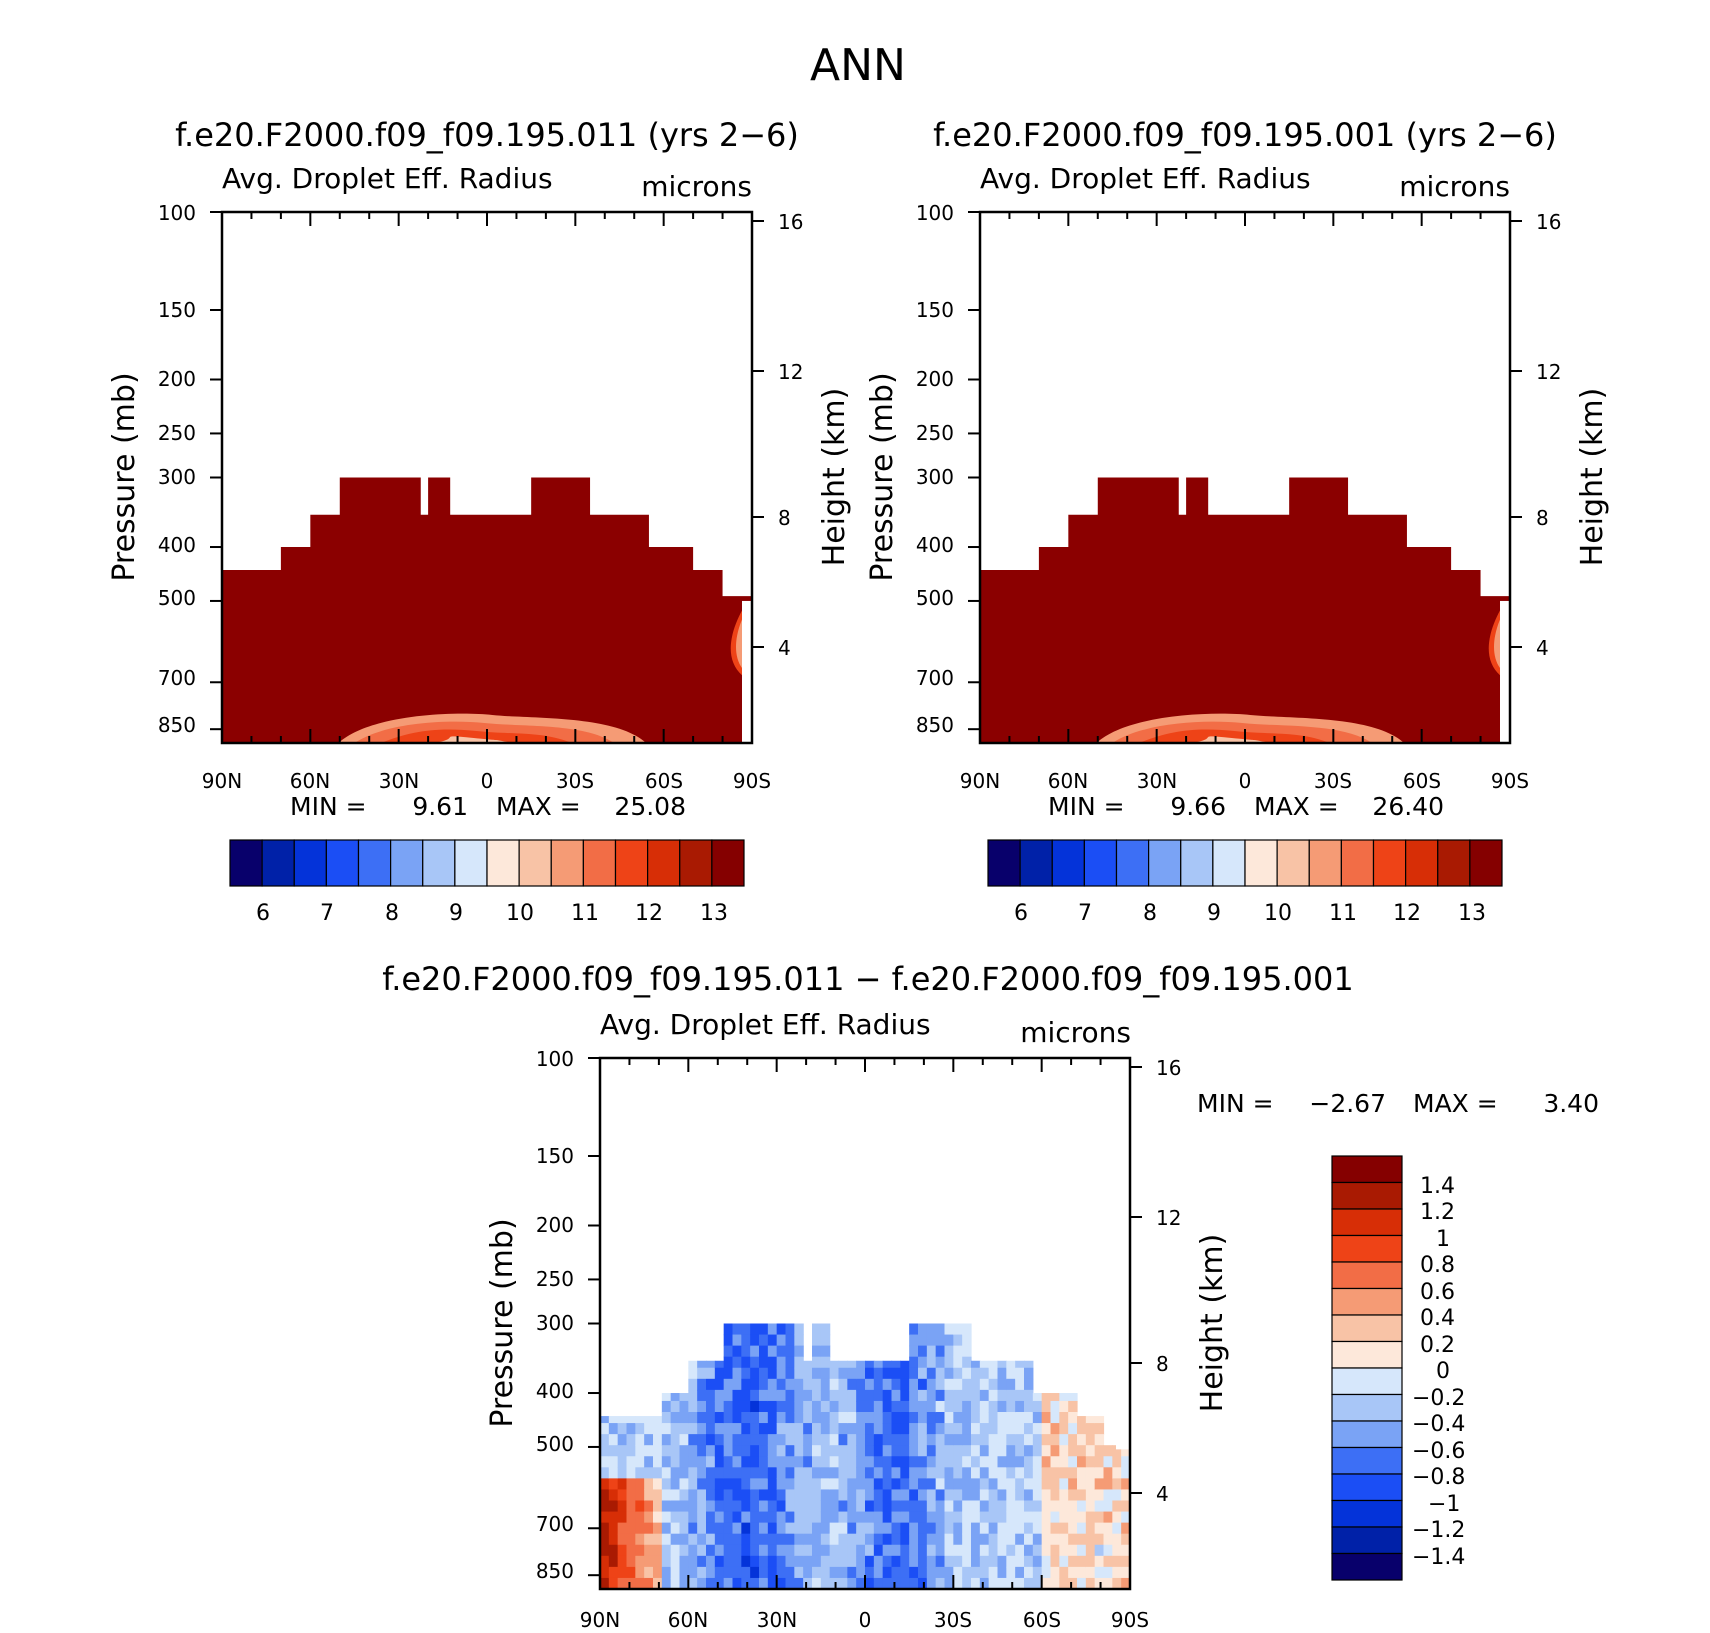 The image size is (1710, 1633). What do you see at coordinates (555, 1571) in the screenshot?
I see `y-tick-label: 850` at bounding box center [555, 1571].